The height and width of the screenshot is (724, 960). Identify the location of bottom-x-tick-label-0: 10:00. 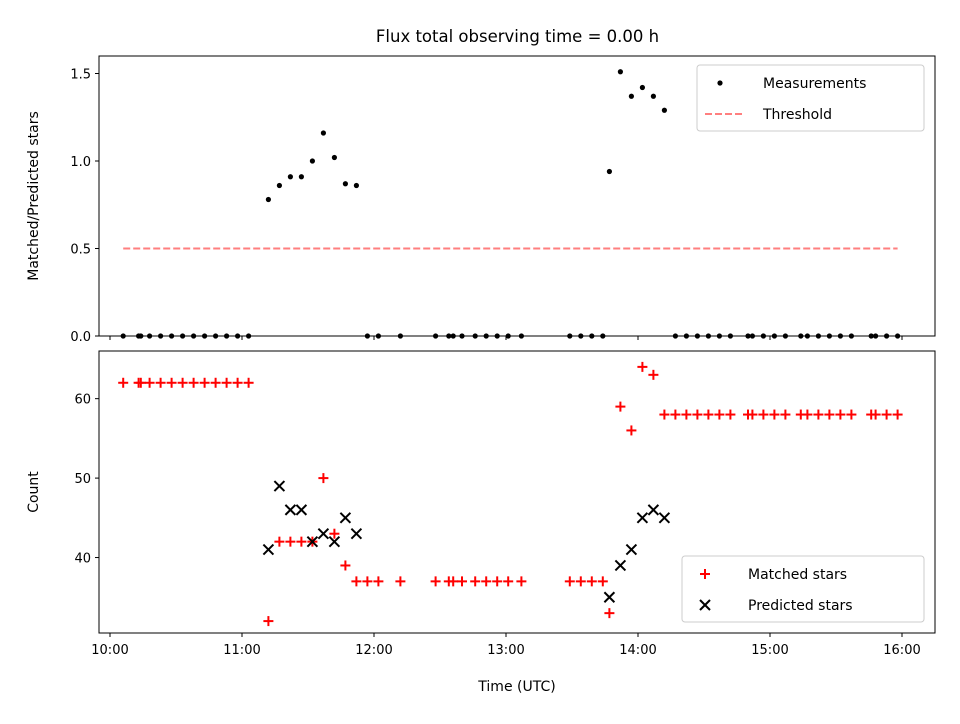
(109, 650).